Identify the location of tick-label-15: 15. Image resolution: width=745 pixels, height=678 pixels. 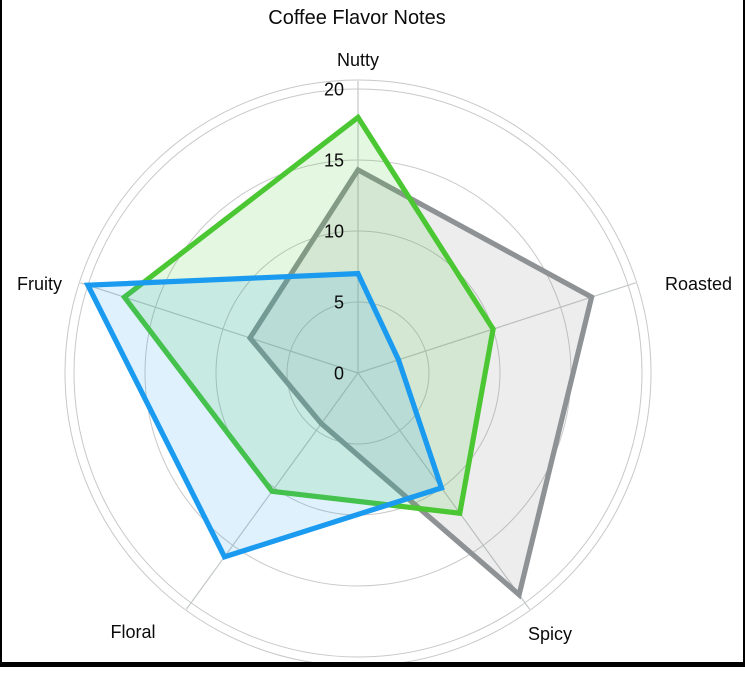
(334, 161).